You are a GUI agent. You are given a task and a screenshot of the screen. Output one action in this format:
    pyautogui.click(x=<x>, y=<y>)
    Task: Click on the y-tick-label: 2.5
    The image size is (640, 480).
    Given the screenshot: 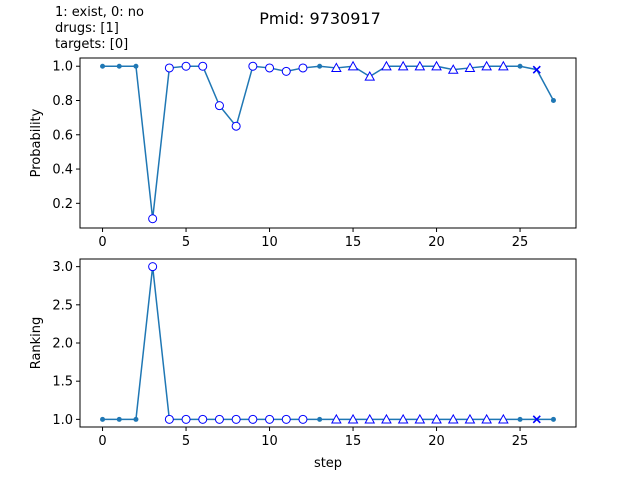 What is the action you would take?
    pyautogui.click(x=62, y=305)
    